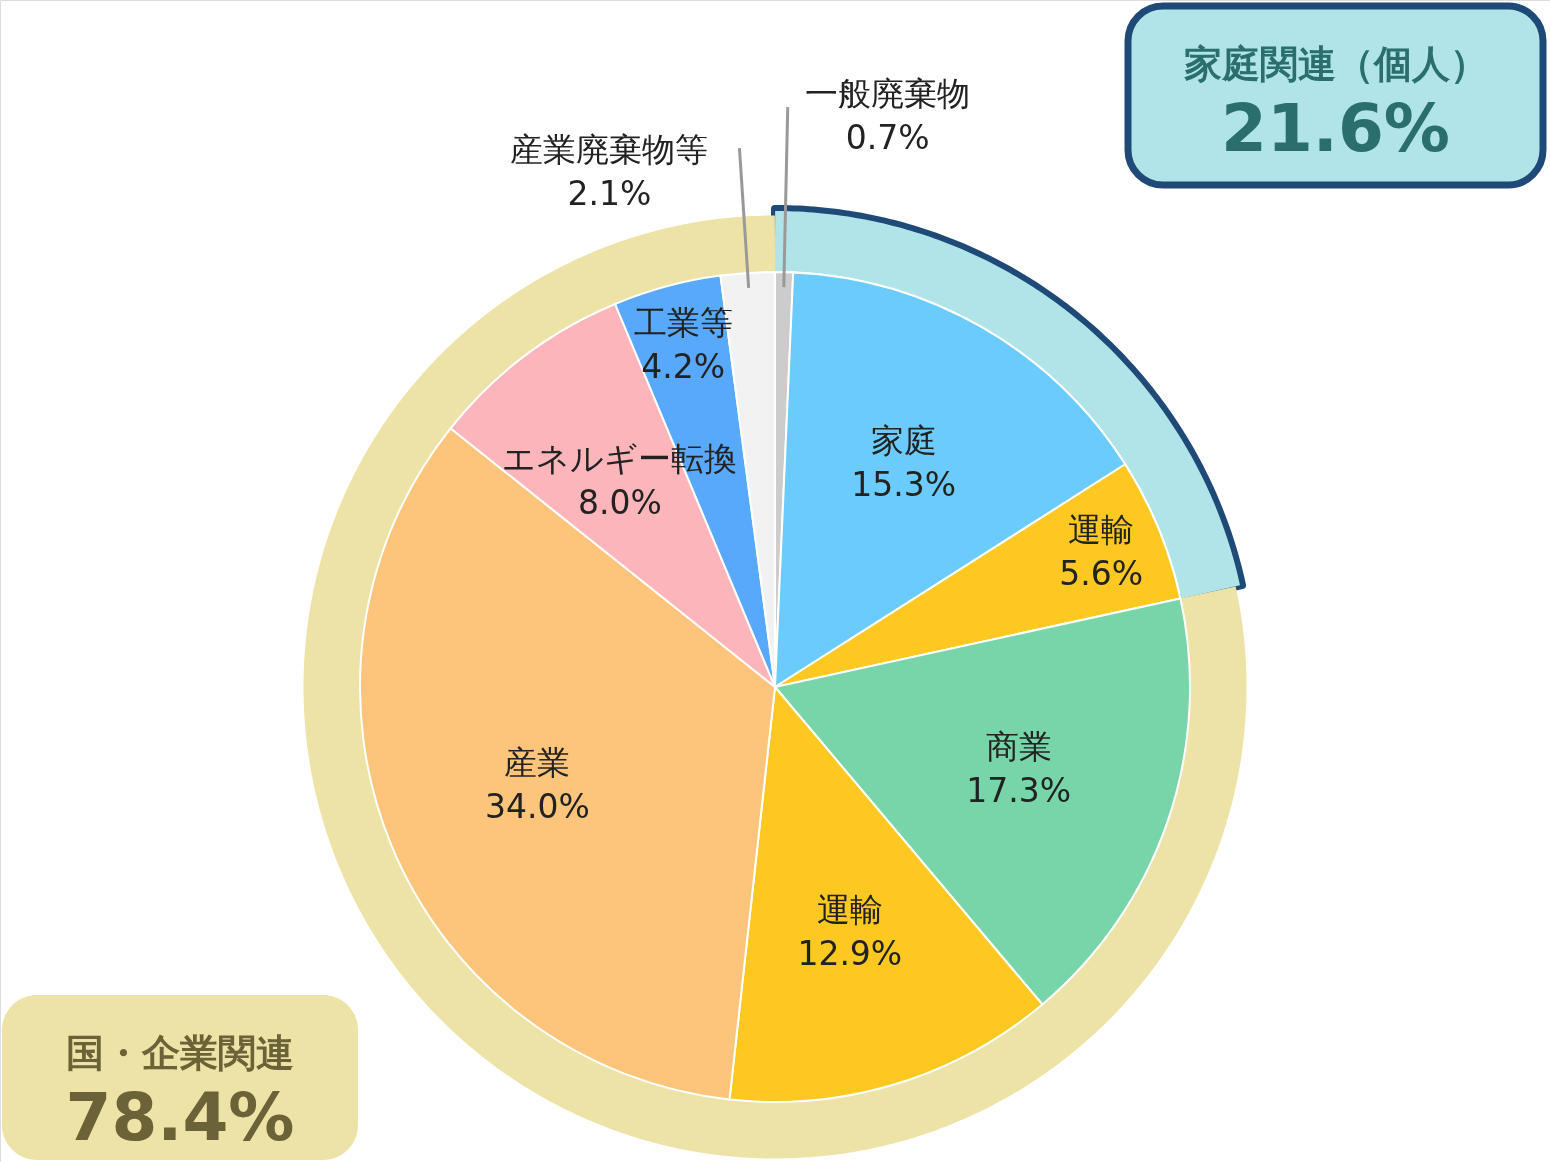 The height and width of the screenshot is (1162, 1550). Describe the element at coordinates (609, 194) in the screenshot. I see `data-label: 2.1%` at that location.